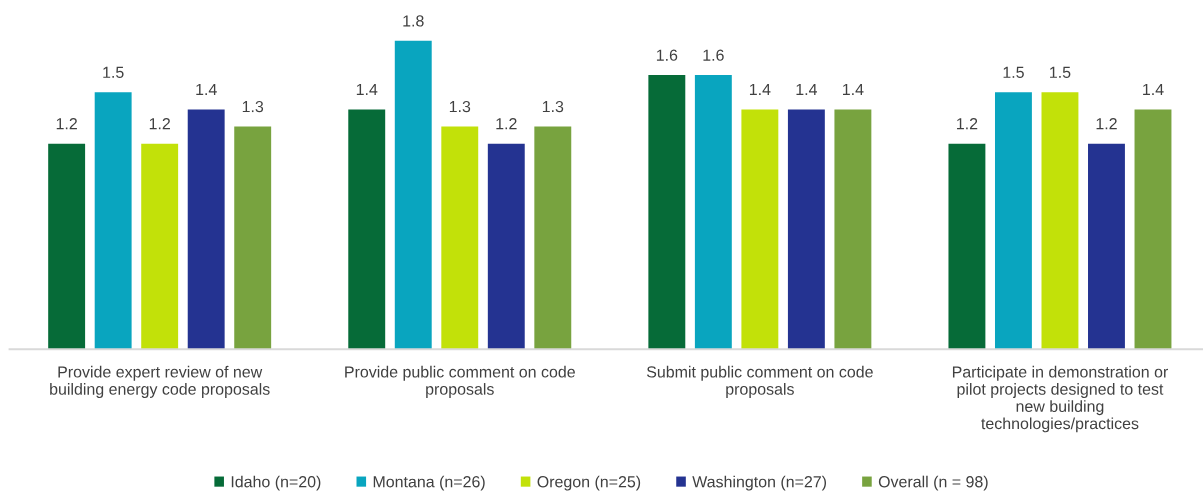  I want to click on legend-label: Montana (n=26), so click(429, 483).